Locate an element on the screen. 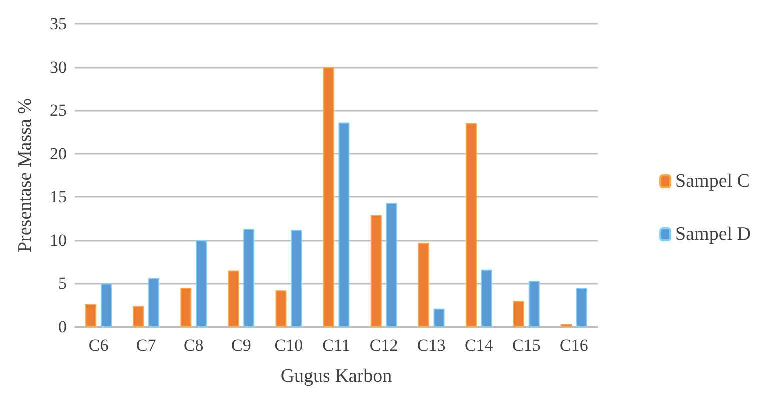  y-tick-label: 0 is located at coordinates (62, 327).